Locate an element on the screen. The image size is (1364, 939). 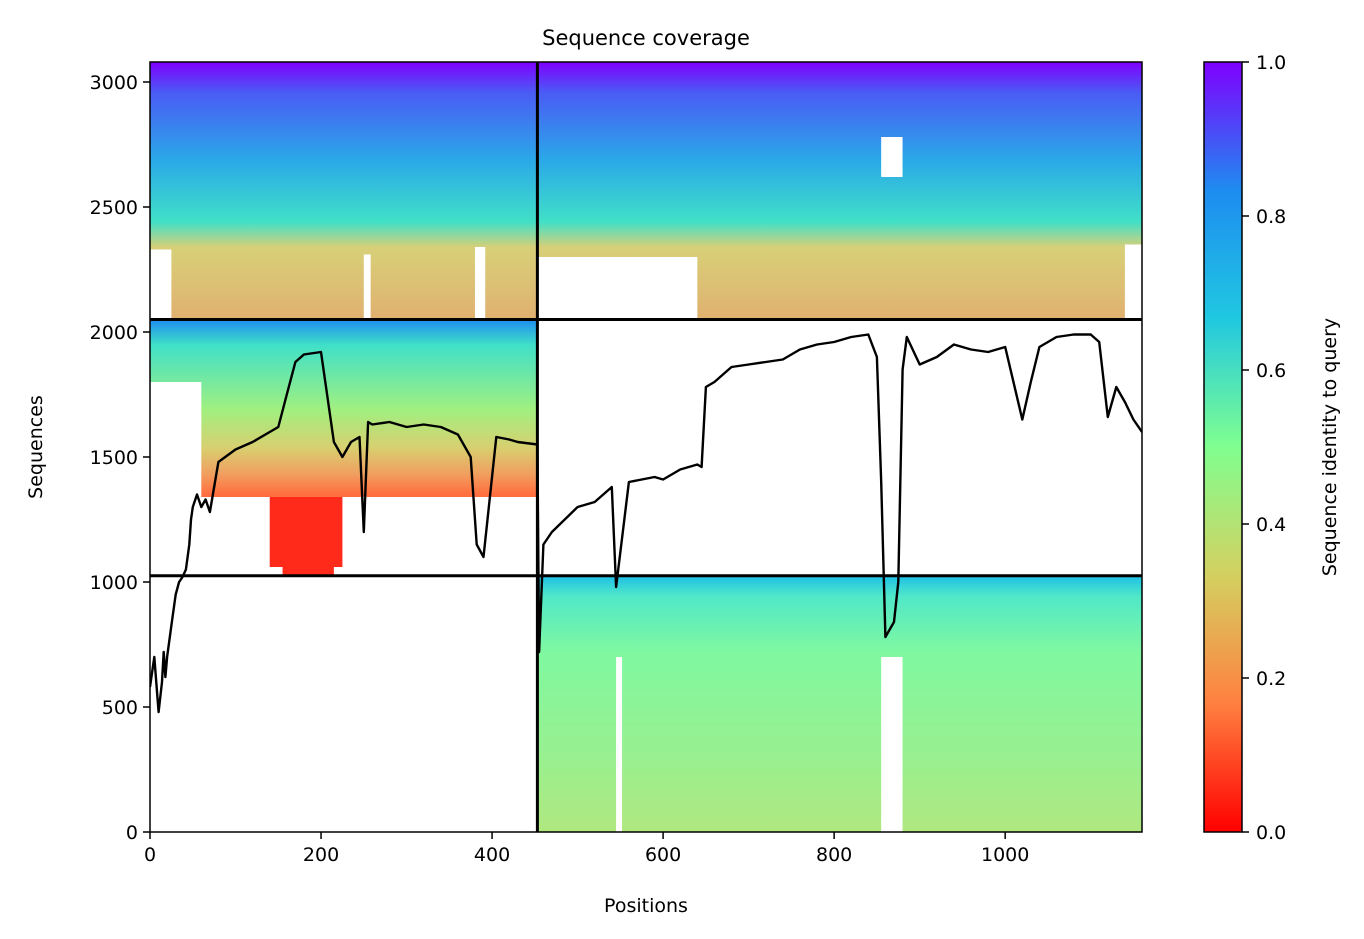
x-tick-label: 400 is located at coordinates (492, 855).